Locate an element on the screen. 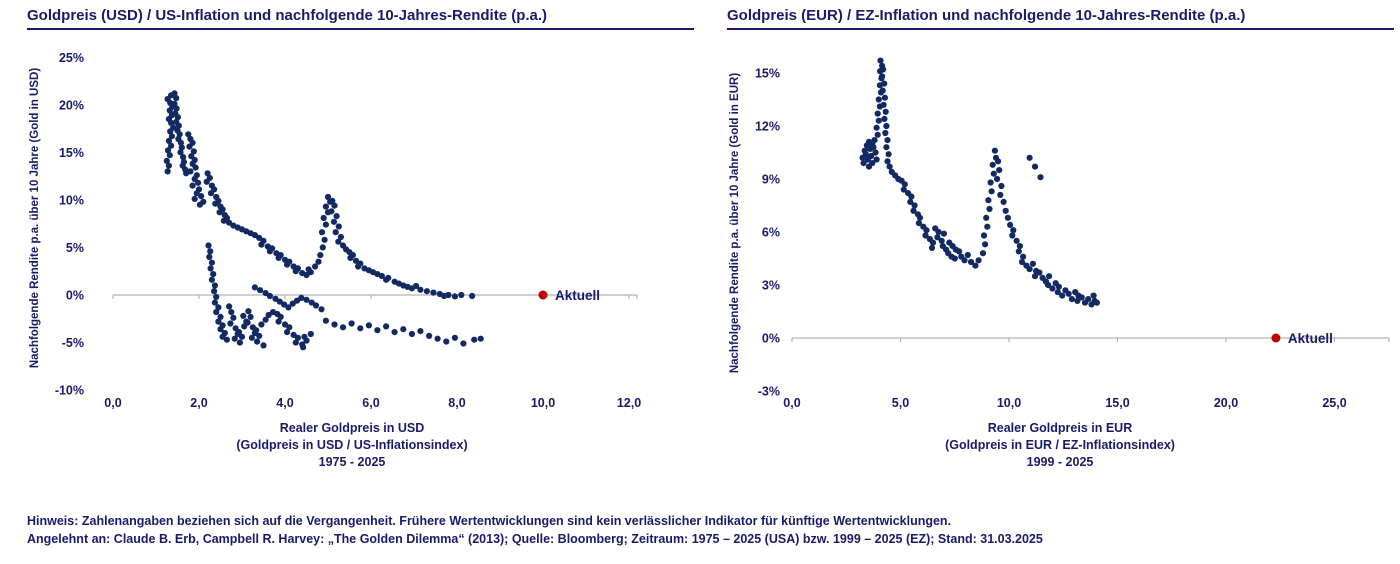  scatter-points is located at coordinates (979, 182).